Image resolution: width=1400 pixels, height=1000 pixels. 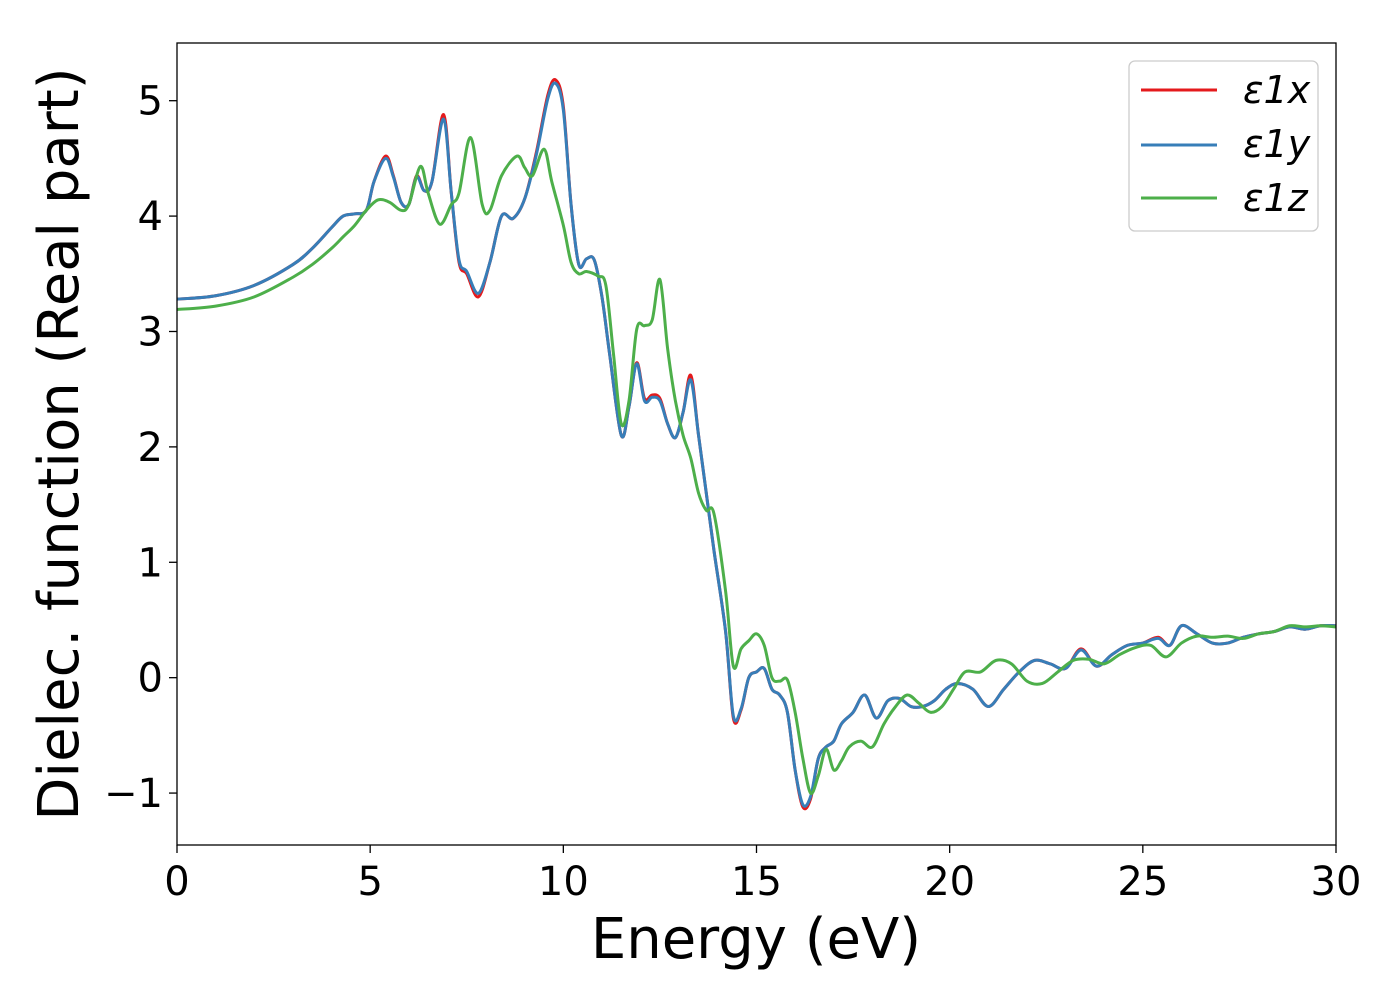 What do you see at coordinates (150, 102) in the screenshot?
I see `y-tick-label: 5` at bounding box center [150, 102].